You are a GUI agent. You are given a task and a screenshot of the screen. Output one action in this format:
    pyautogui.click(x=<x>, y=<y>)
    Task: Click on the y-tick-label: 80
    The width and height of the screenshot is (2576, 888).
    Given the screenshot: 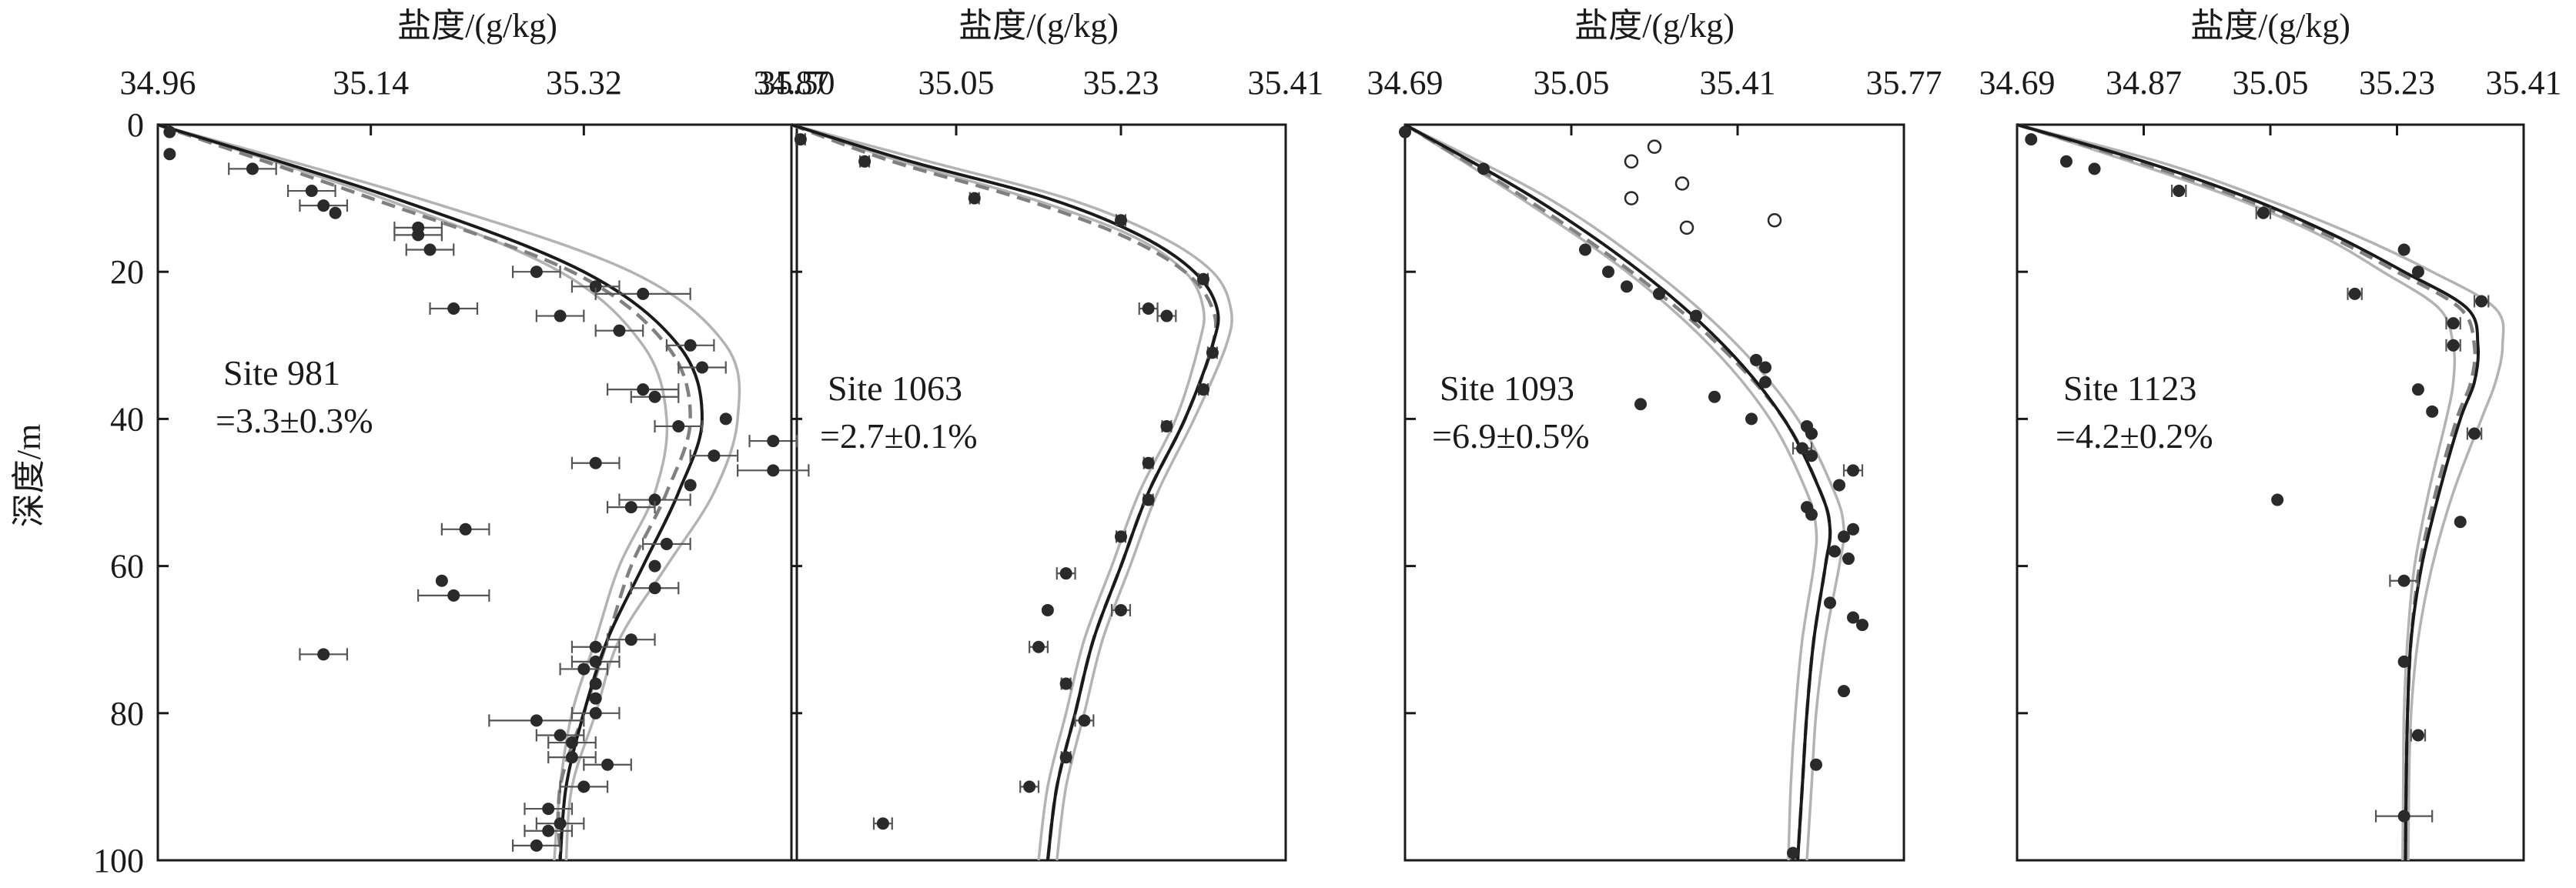 What is the action you would take?
    pyautogui.click(x=127, y=714)
    